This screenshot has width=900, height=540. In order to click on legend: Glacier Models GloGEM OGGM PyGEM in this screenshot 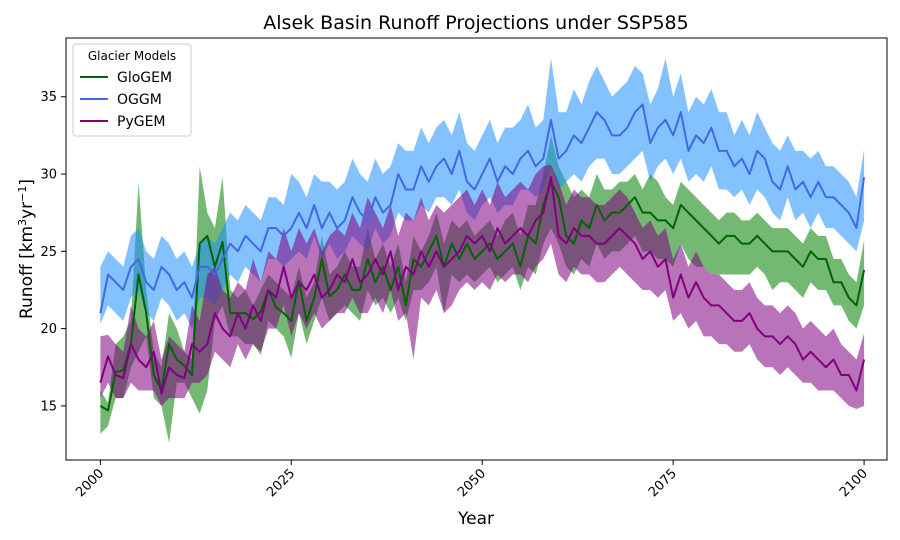, I will do `click(132, 90)`.